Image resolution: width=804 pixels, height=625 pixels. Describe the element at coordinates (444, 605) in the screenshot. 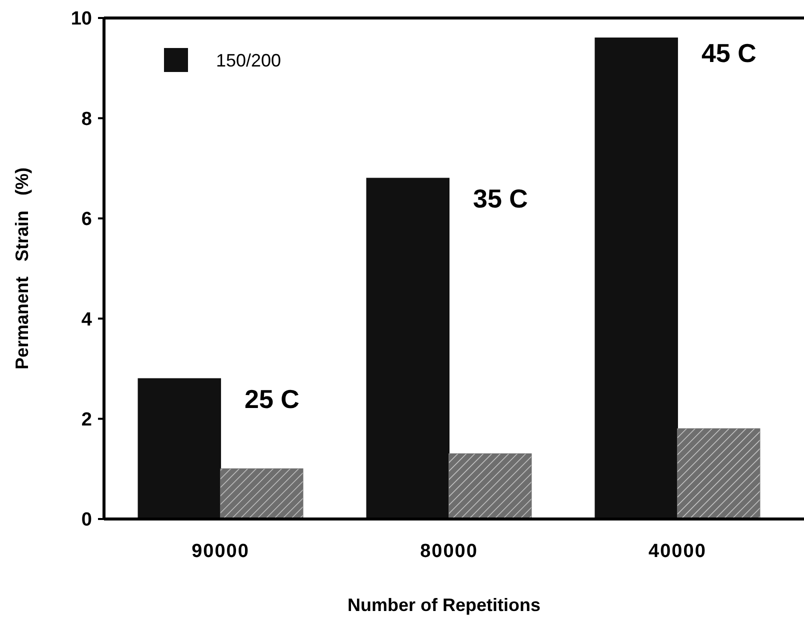

I see `x-axis-title: Number of Repetitions` at that location.